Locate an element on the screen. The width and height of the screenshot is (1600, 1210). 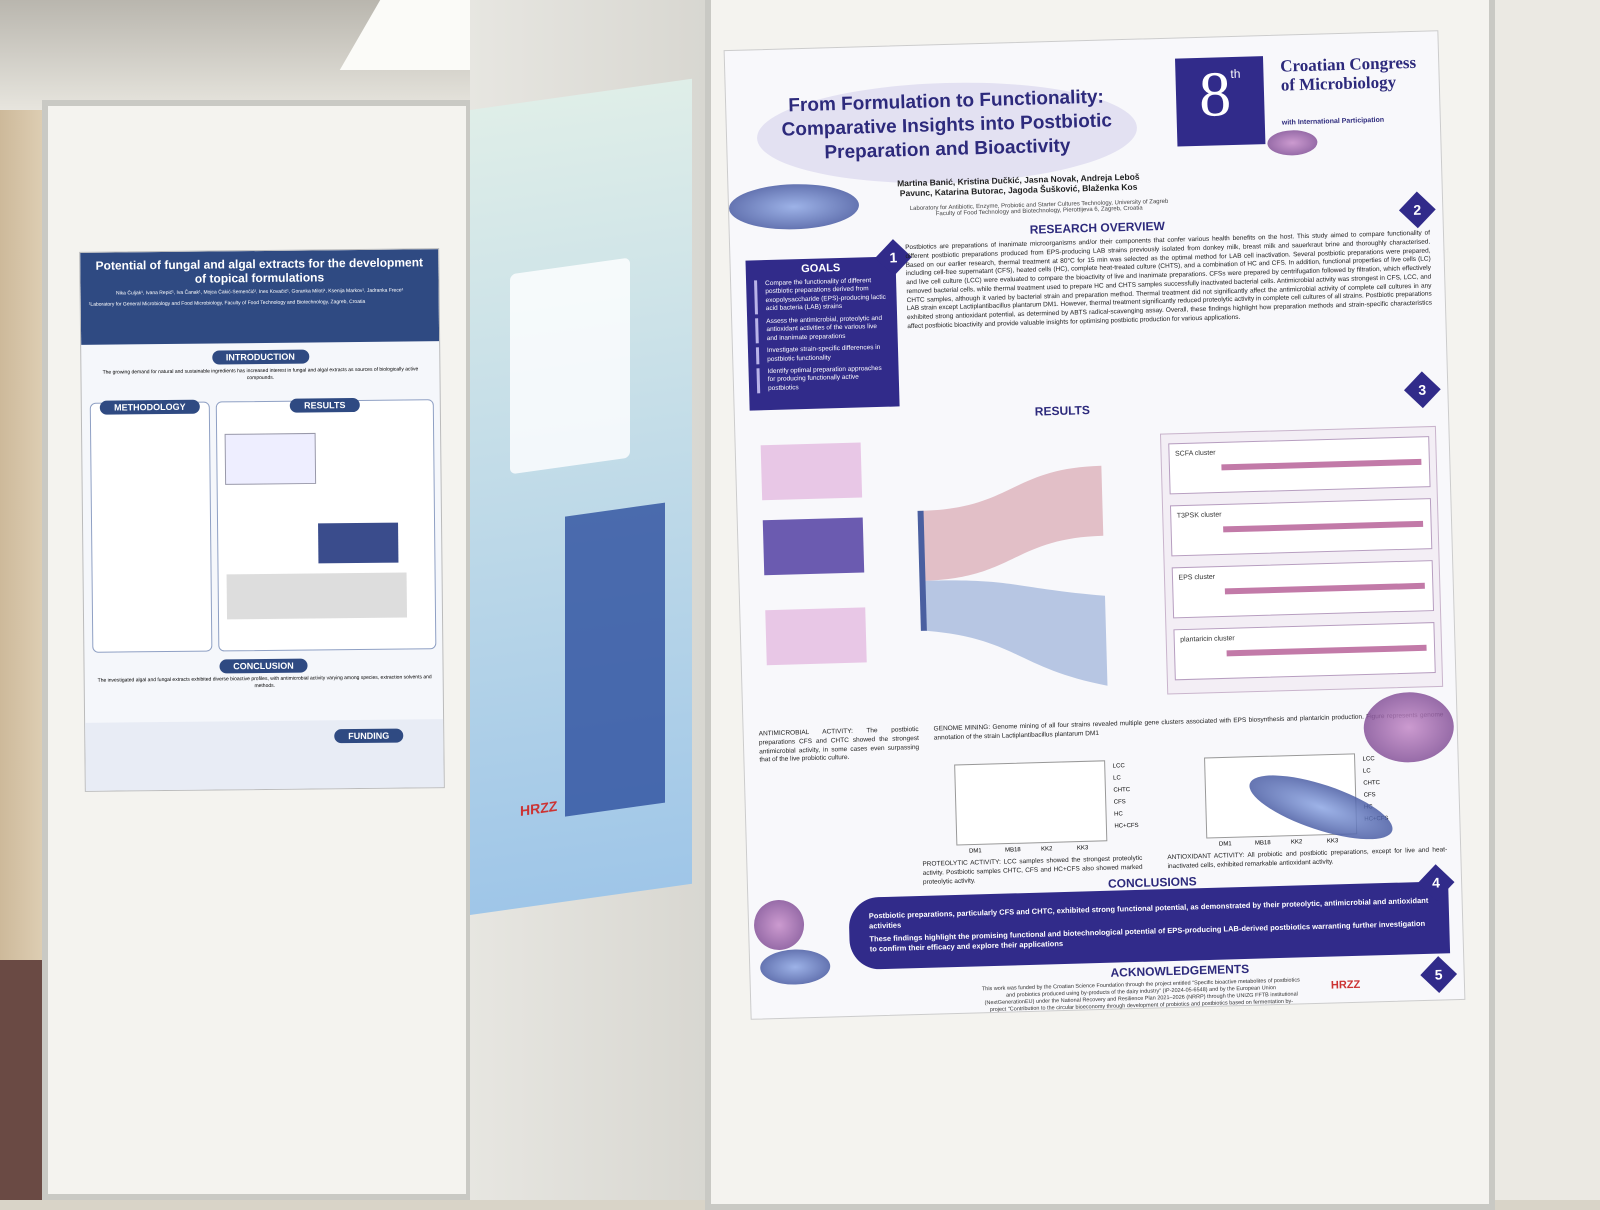
poster: HRZZ is located at coordinates (581, 497).